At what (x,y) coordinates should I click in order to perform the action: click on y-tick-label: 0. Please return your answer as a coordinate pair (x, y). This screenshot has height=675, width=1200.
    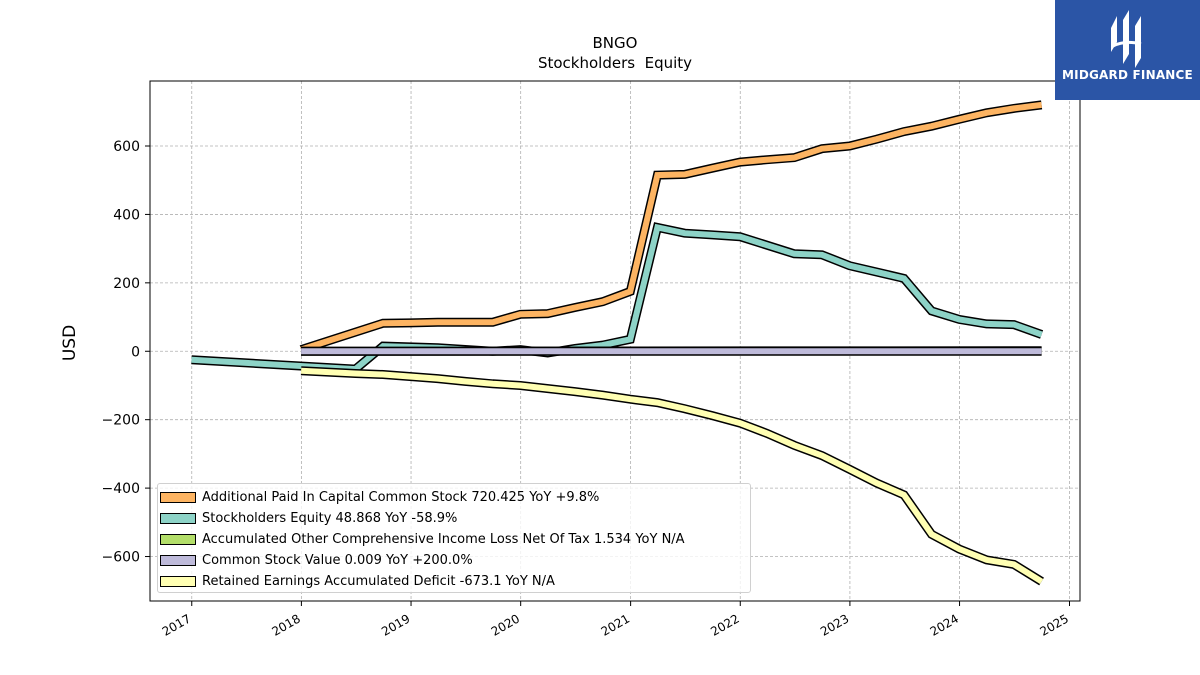
    Looking at the image, I should click on (135, 352).